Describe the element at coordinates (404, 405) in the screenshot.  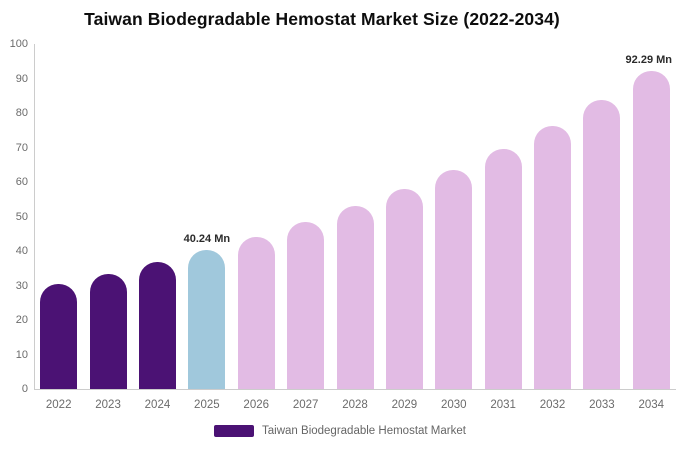
I see `x-axis-label: 2029` at that location.